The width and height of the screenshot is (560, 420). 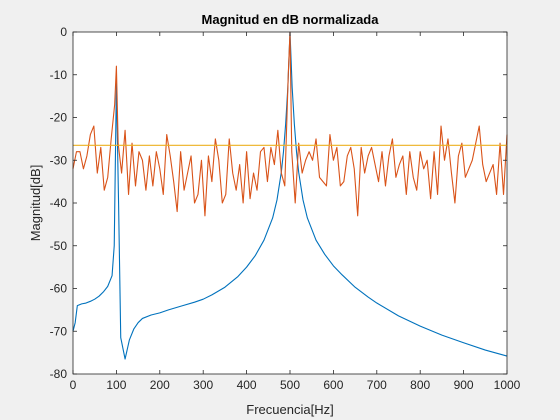 What do you see at coordinates (59, 246) in the screenshot?
I see `y-tick-label: -50` at bounding box center [59, 246].